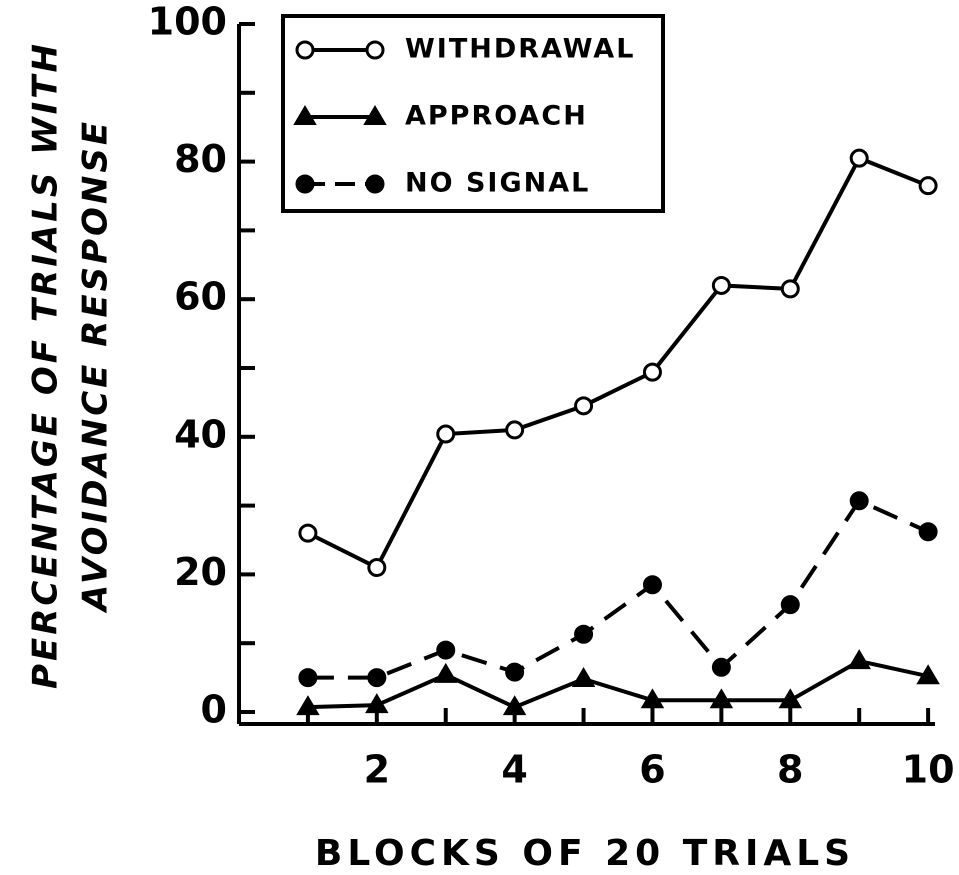  Describe the element at coordinates (200, 159) in the screenshot. I see `y-tick-label: 80` at that location.